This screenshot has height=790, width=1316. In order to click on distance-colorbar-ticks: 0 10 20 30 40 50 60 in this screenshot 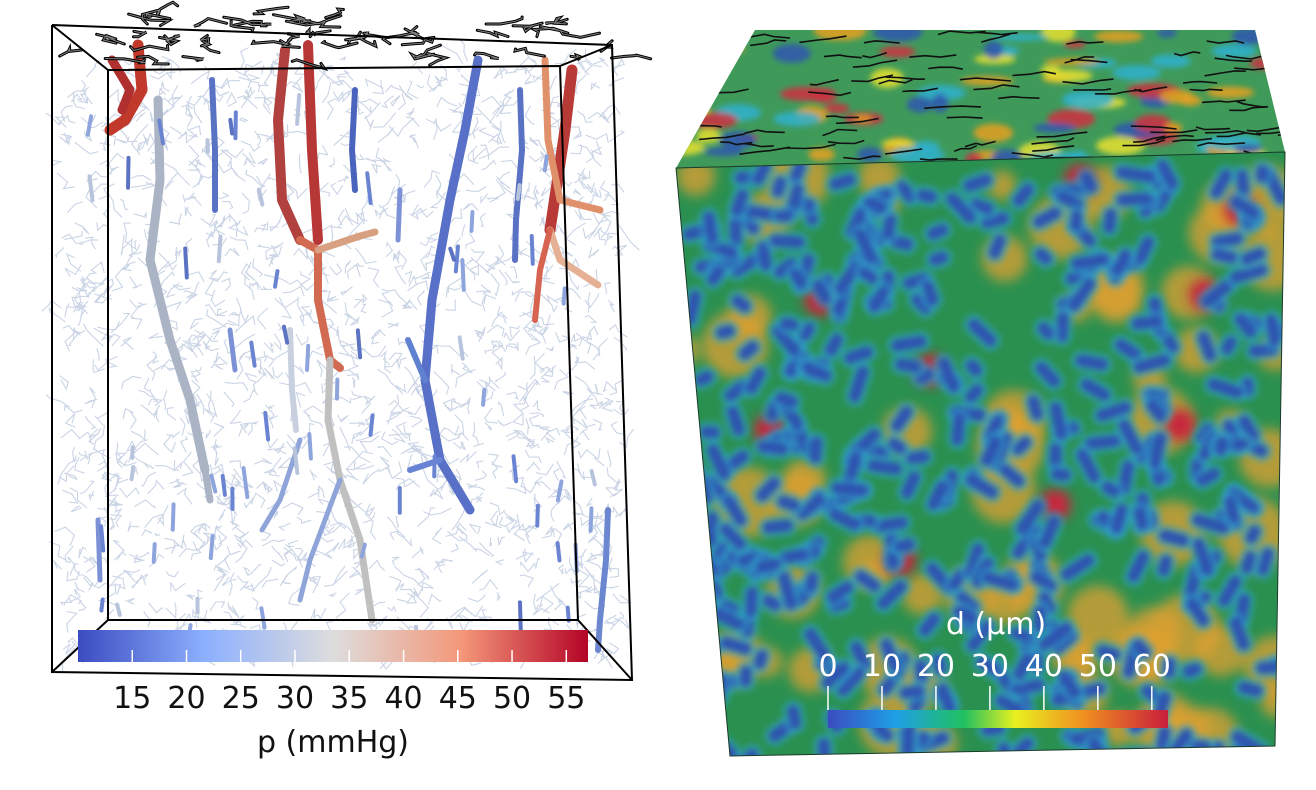, I will do `click(994, 679)`.